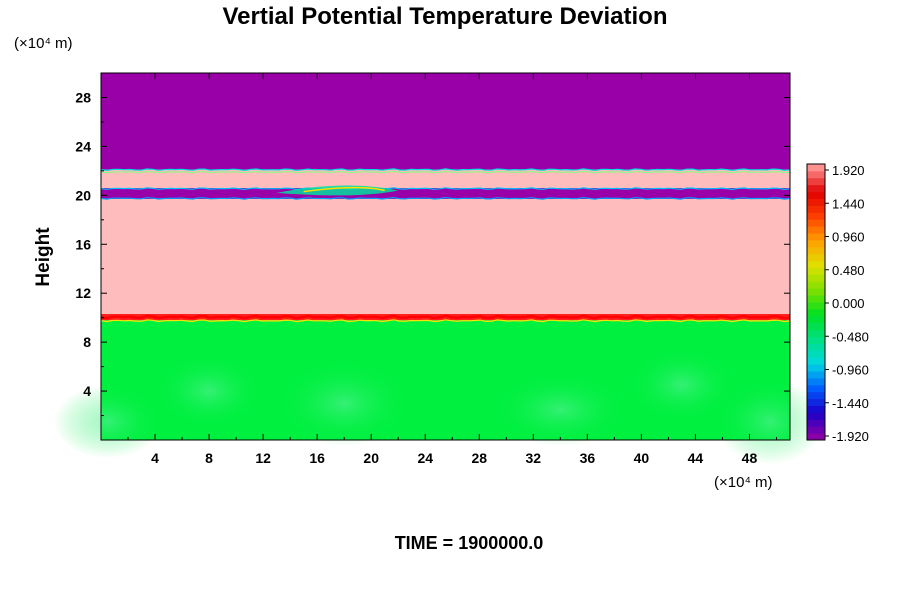  What do you see at coordinates (848, 170) in the screenshot?
I see `colorbar-tick-label-0: 1.920` at bounding box center [848, 170].